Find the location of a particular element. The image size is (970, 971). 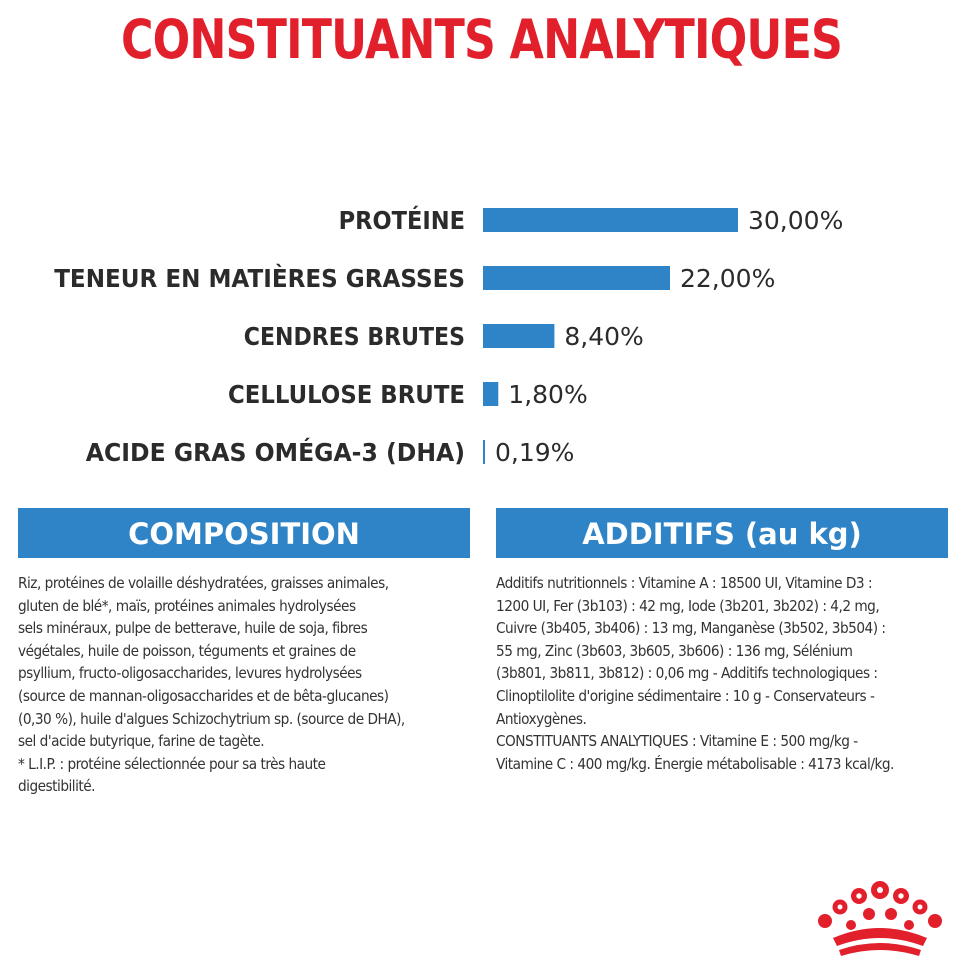

category-label: ACIDE GRAS OMÉGA-3 (DHA) is located at coordinates (275, 452).